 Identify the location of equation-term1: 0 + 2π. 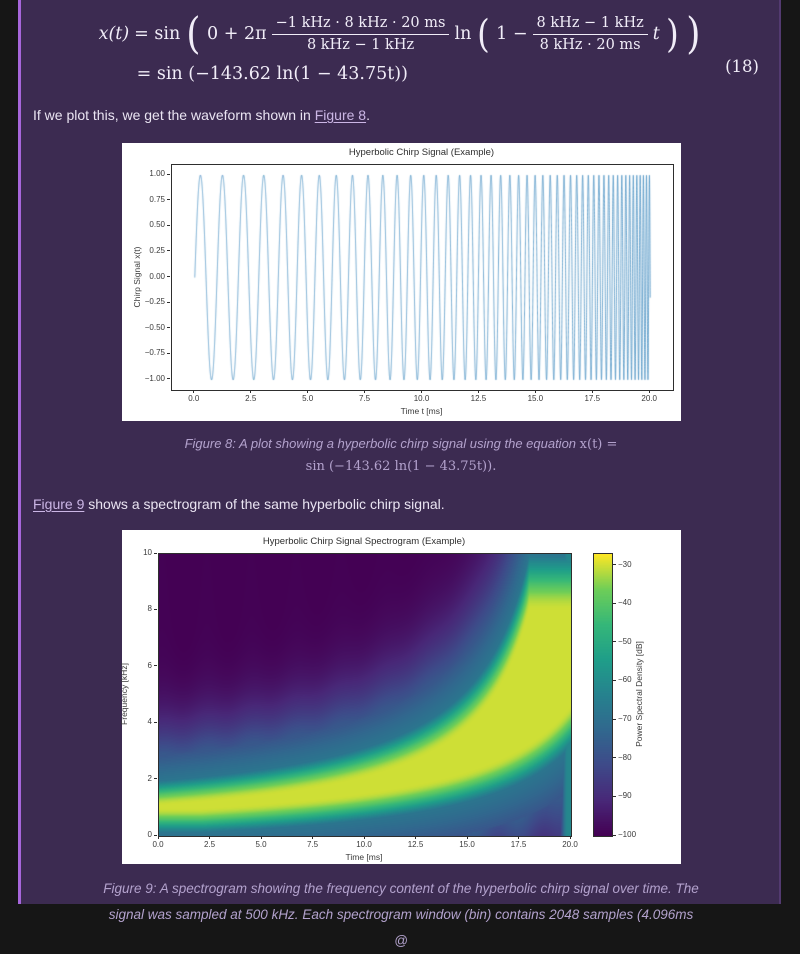
(237, 34).